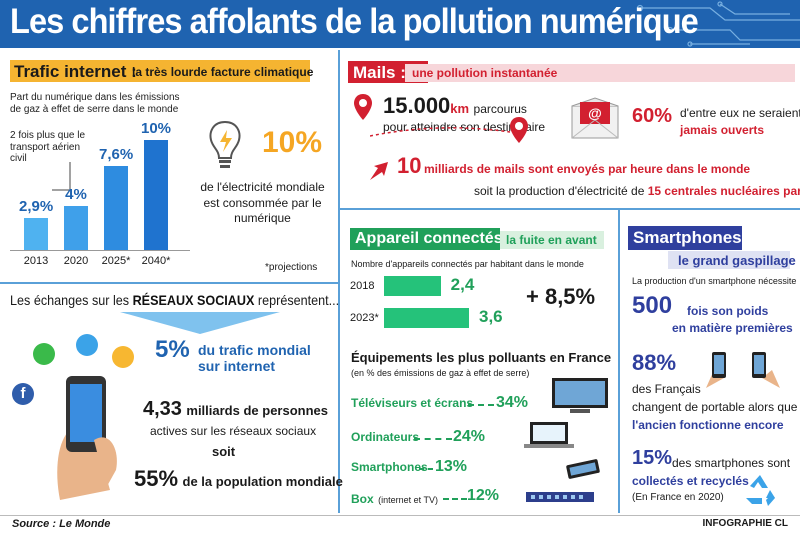 This screenshot has height=533, width=800. I want to click on recycled-text1: des smartphones sont, so click(731, 463).